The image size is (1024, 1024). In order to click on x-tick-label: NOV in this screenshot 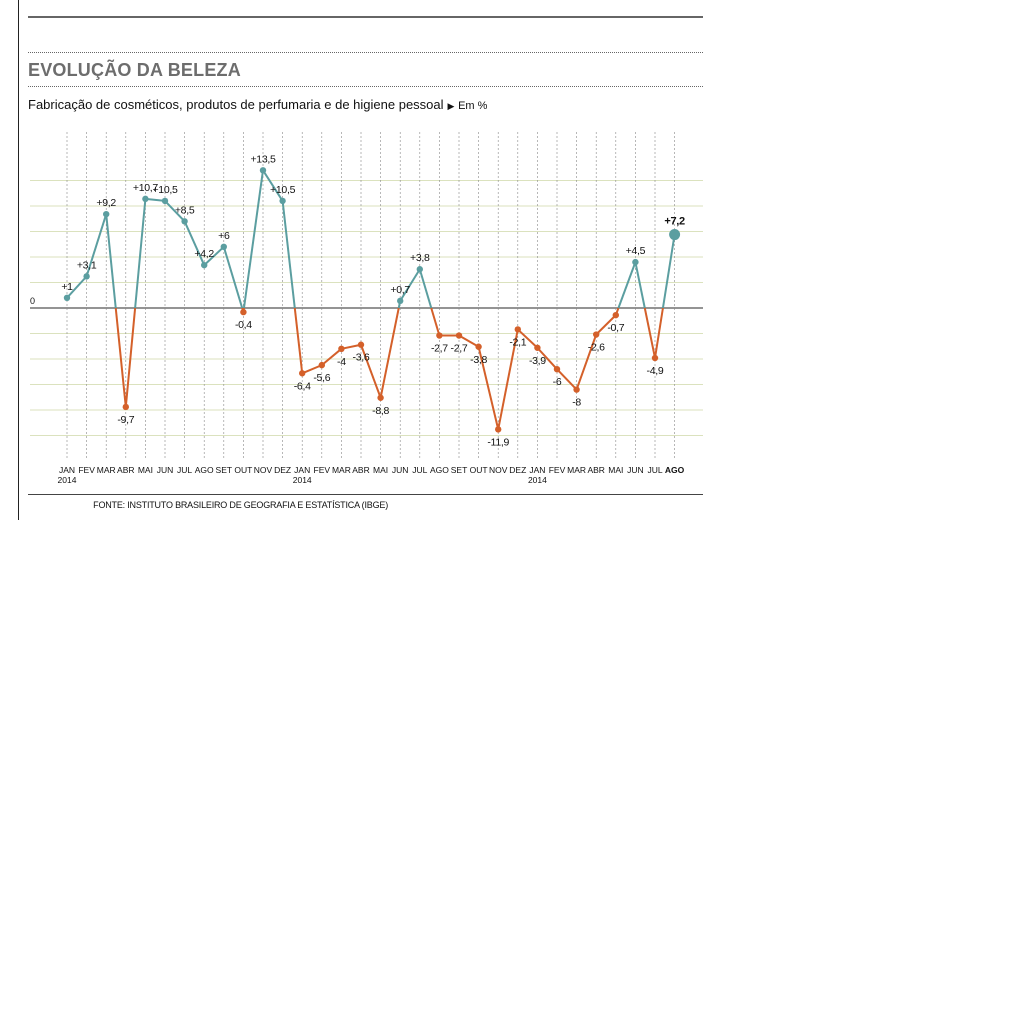, I will do `click(263, 470)`.